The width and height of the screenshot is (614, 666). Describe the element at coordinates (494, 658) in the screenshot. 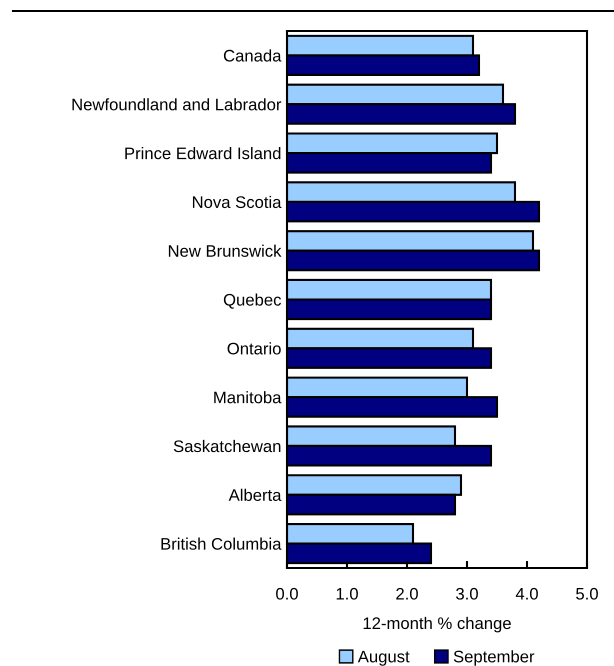

I see `legend-label: September` at that location.